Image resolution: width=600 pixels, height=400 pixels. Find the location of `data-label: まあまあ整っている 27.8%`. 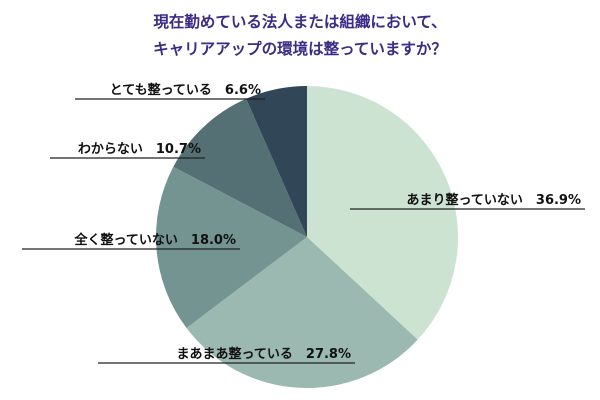

data-label: まあまあ整っている 27.8% is located at coordinates (264, 354).